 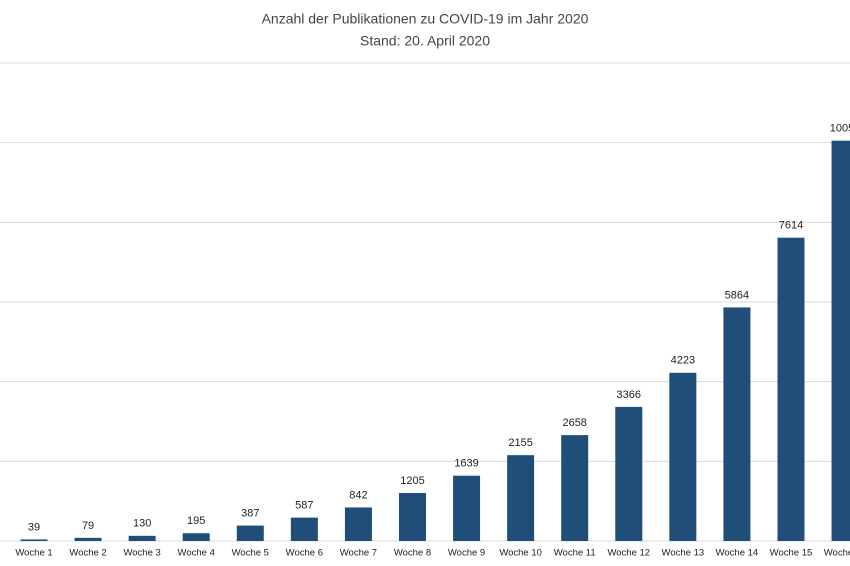 What do you see at coordinates (520, 553) in the screenshot?
I see `x-tick-label: Woche 10` at bounding box center [520, 553].